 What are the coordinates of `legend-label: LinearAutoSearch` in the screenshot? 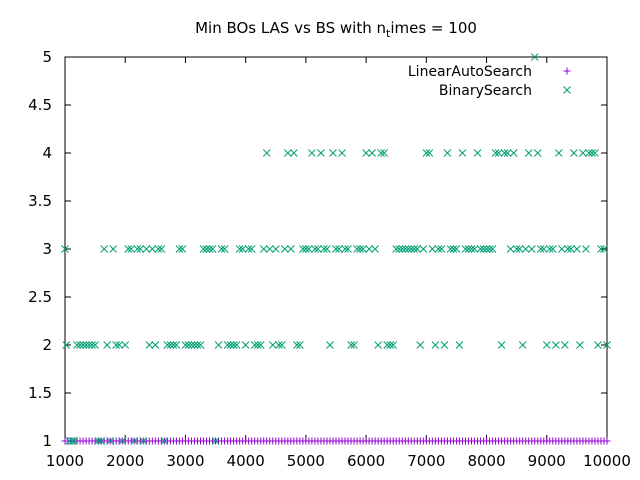 It's located at (470, 72).